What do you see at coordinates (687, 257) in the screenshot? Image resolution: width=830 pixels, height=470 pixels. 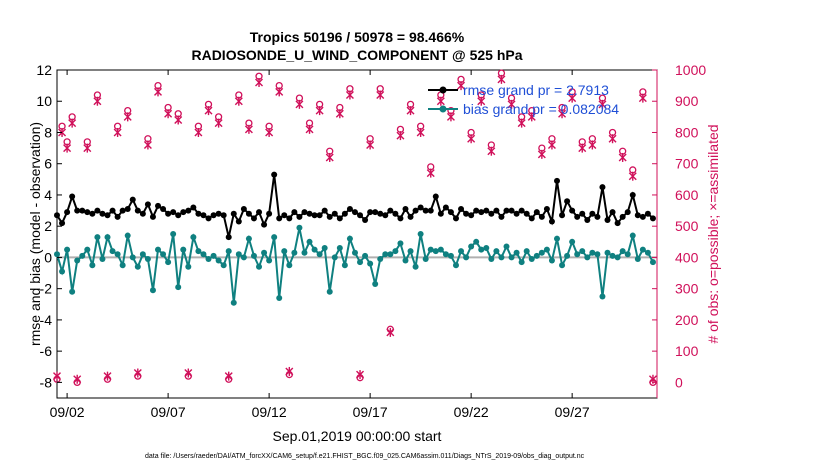 I see `y-tick-label-right: 400` at bounding box center [687, 257].